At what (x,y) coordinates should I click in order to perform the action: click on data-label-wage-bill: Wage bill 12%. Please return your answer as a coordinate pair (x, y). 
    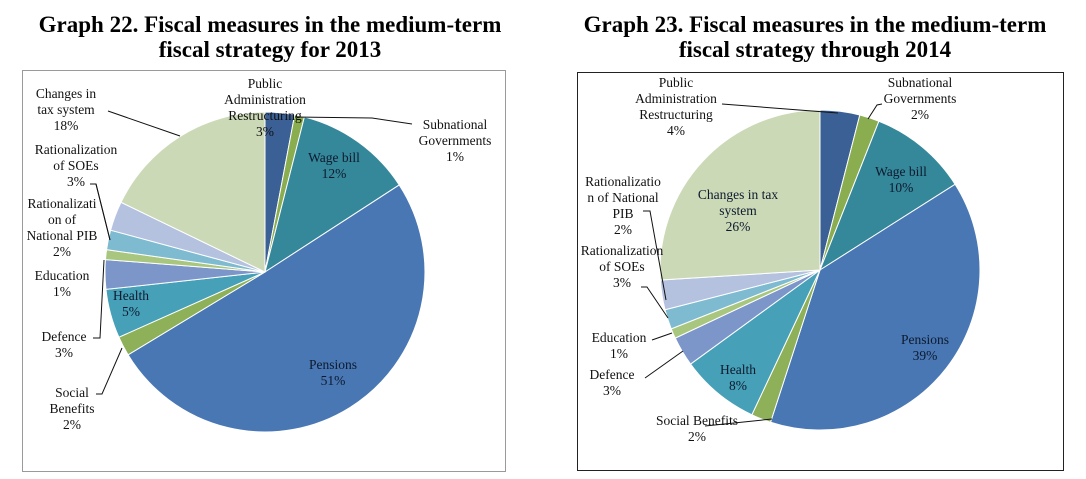
    Looking at the image, I should click on (334, 165).